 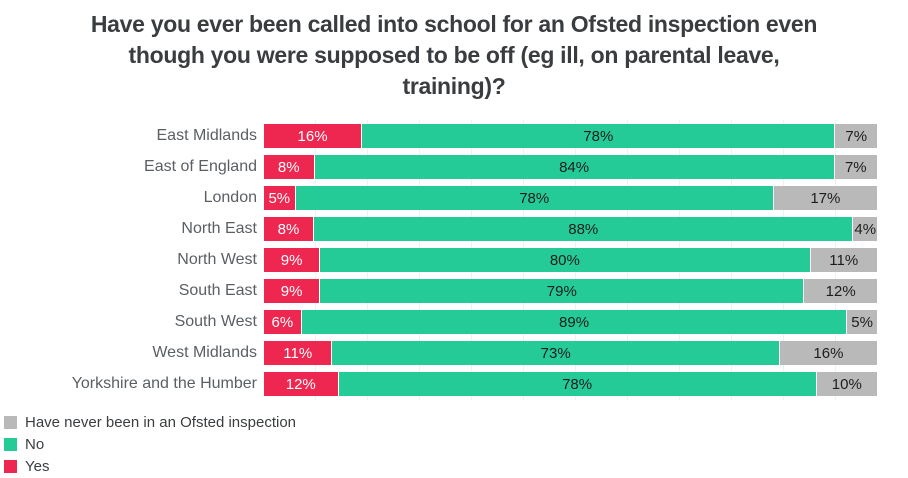 I want to click on chart-row: Yorkshire and the Humber 12% 78% 10%, so click(x=438, y=384).